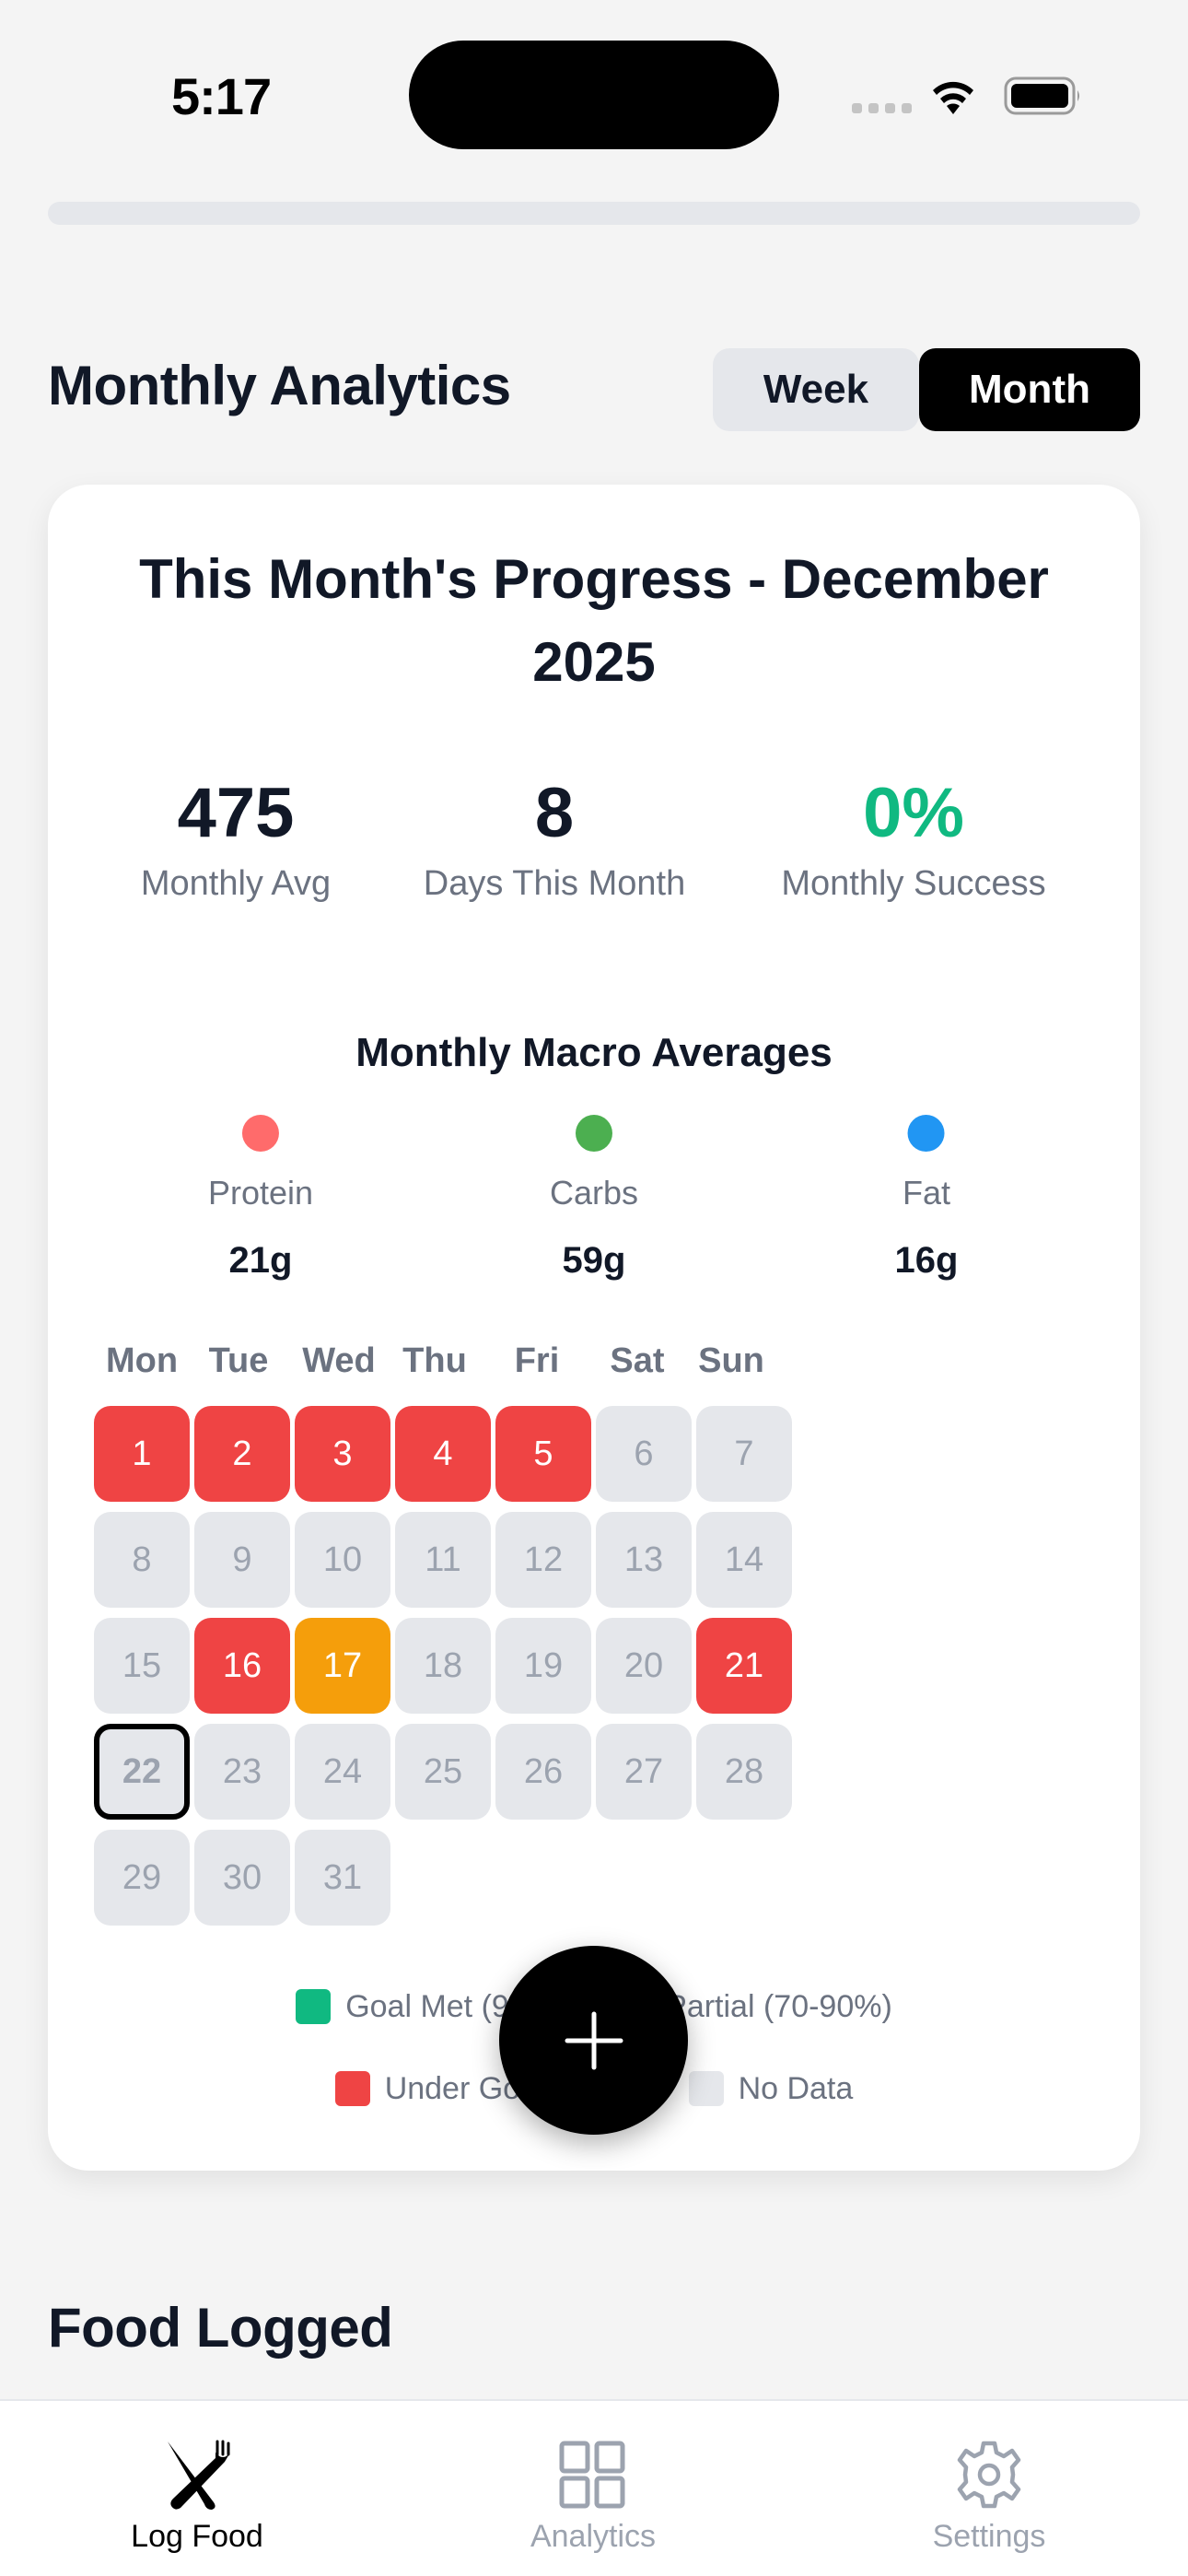  Describe the element at coordinates (220, 2328) in the screenshot. I see `food-logged-title: Food Logged` at that location.